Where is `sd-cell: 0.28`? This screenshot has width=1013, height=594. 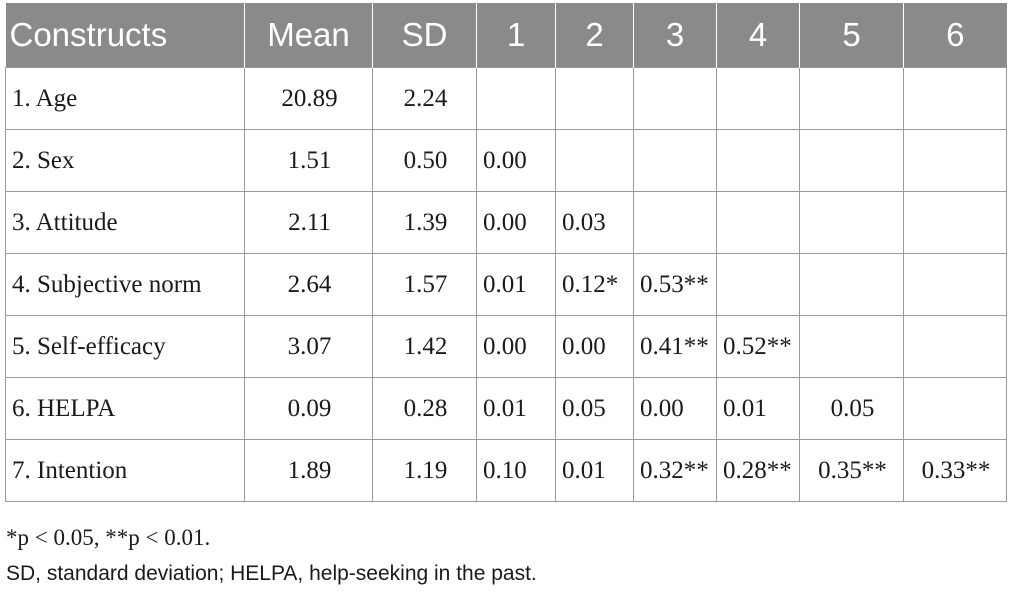 sd-cell: 0.28 is located at coordinates (424, 408).